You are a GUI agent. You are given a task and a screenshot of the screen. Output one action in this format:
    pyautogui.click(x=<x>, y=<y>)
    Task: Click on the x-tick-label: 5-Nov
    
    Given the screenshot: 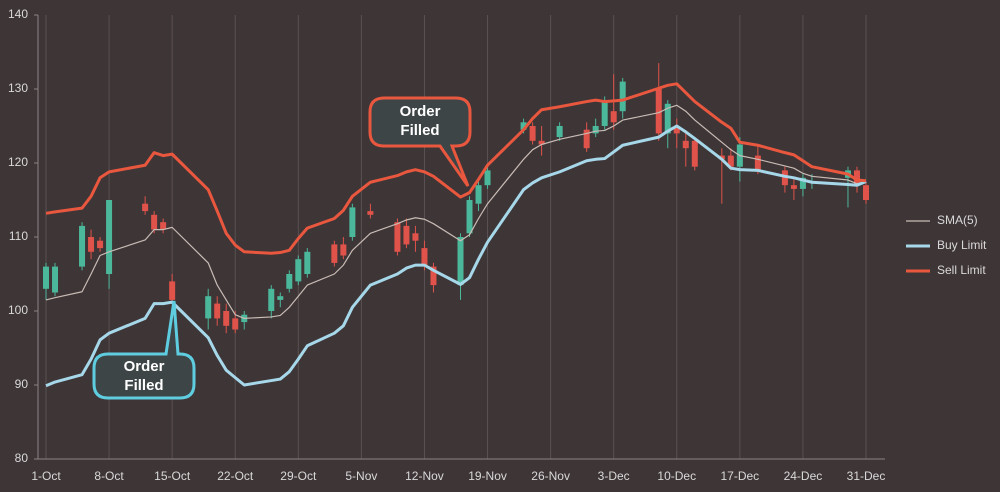 What is the action you would take?
    pyautogui.click(x=361, y=476)
    